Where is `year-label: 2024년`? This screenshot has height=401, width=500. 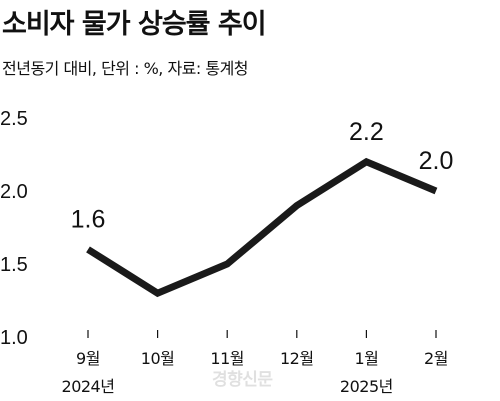
year-label: 2024년 is located at coordinates (88, 386).